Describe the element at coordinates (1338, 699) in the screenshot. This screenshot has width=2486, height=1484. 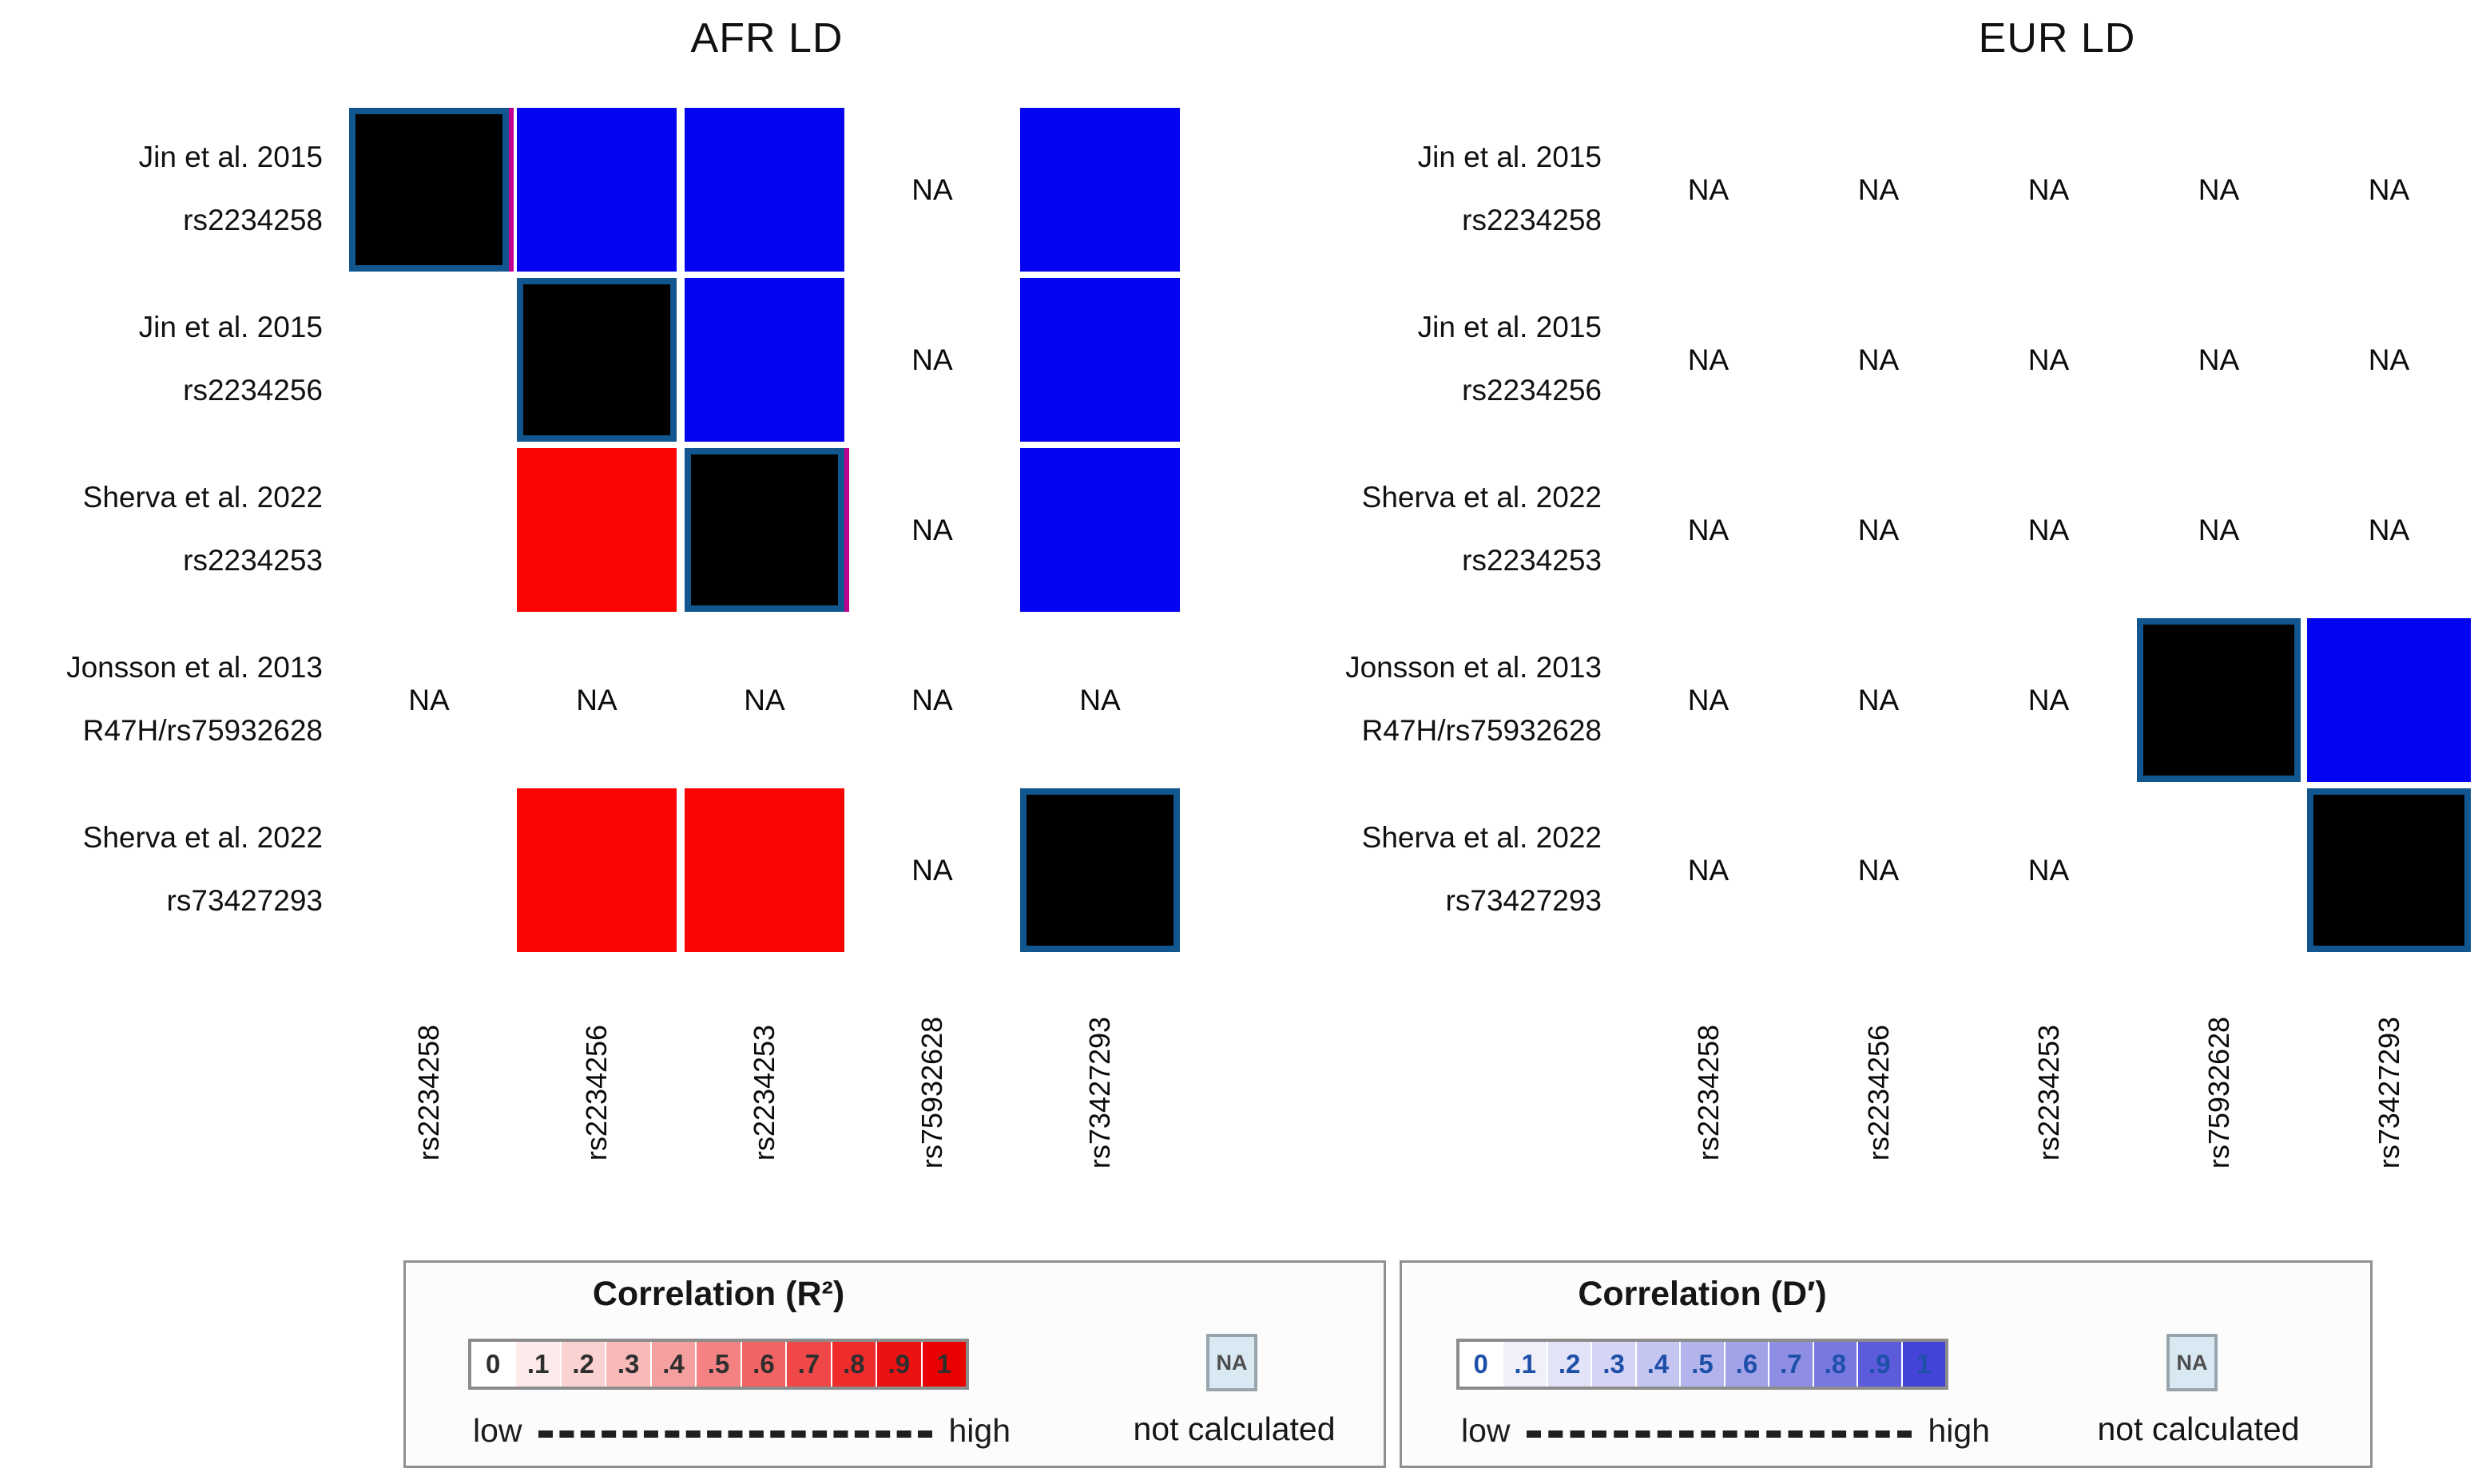
I see `row-label-eur-4: Jonsson et al. 2013 R47H/rs75932628` at that location.